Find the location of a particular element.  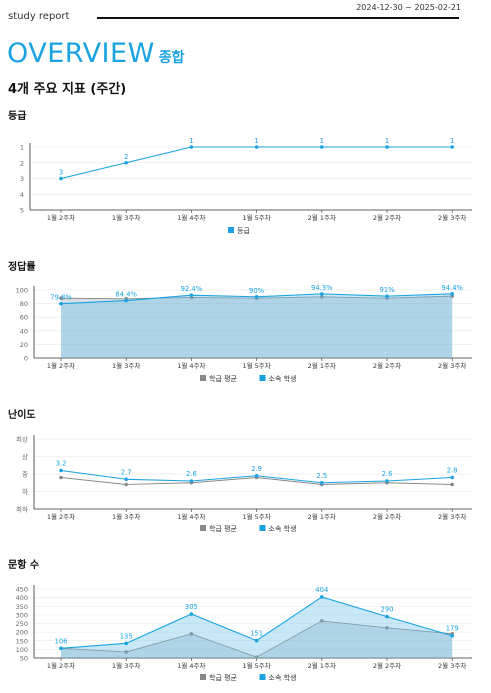

data-label: 2.9 is located at coordinates (256, 469).